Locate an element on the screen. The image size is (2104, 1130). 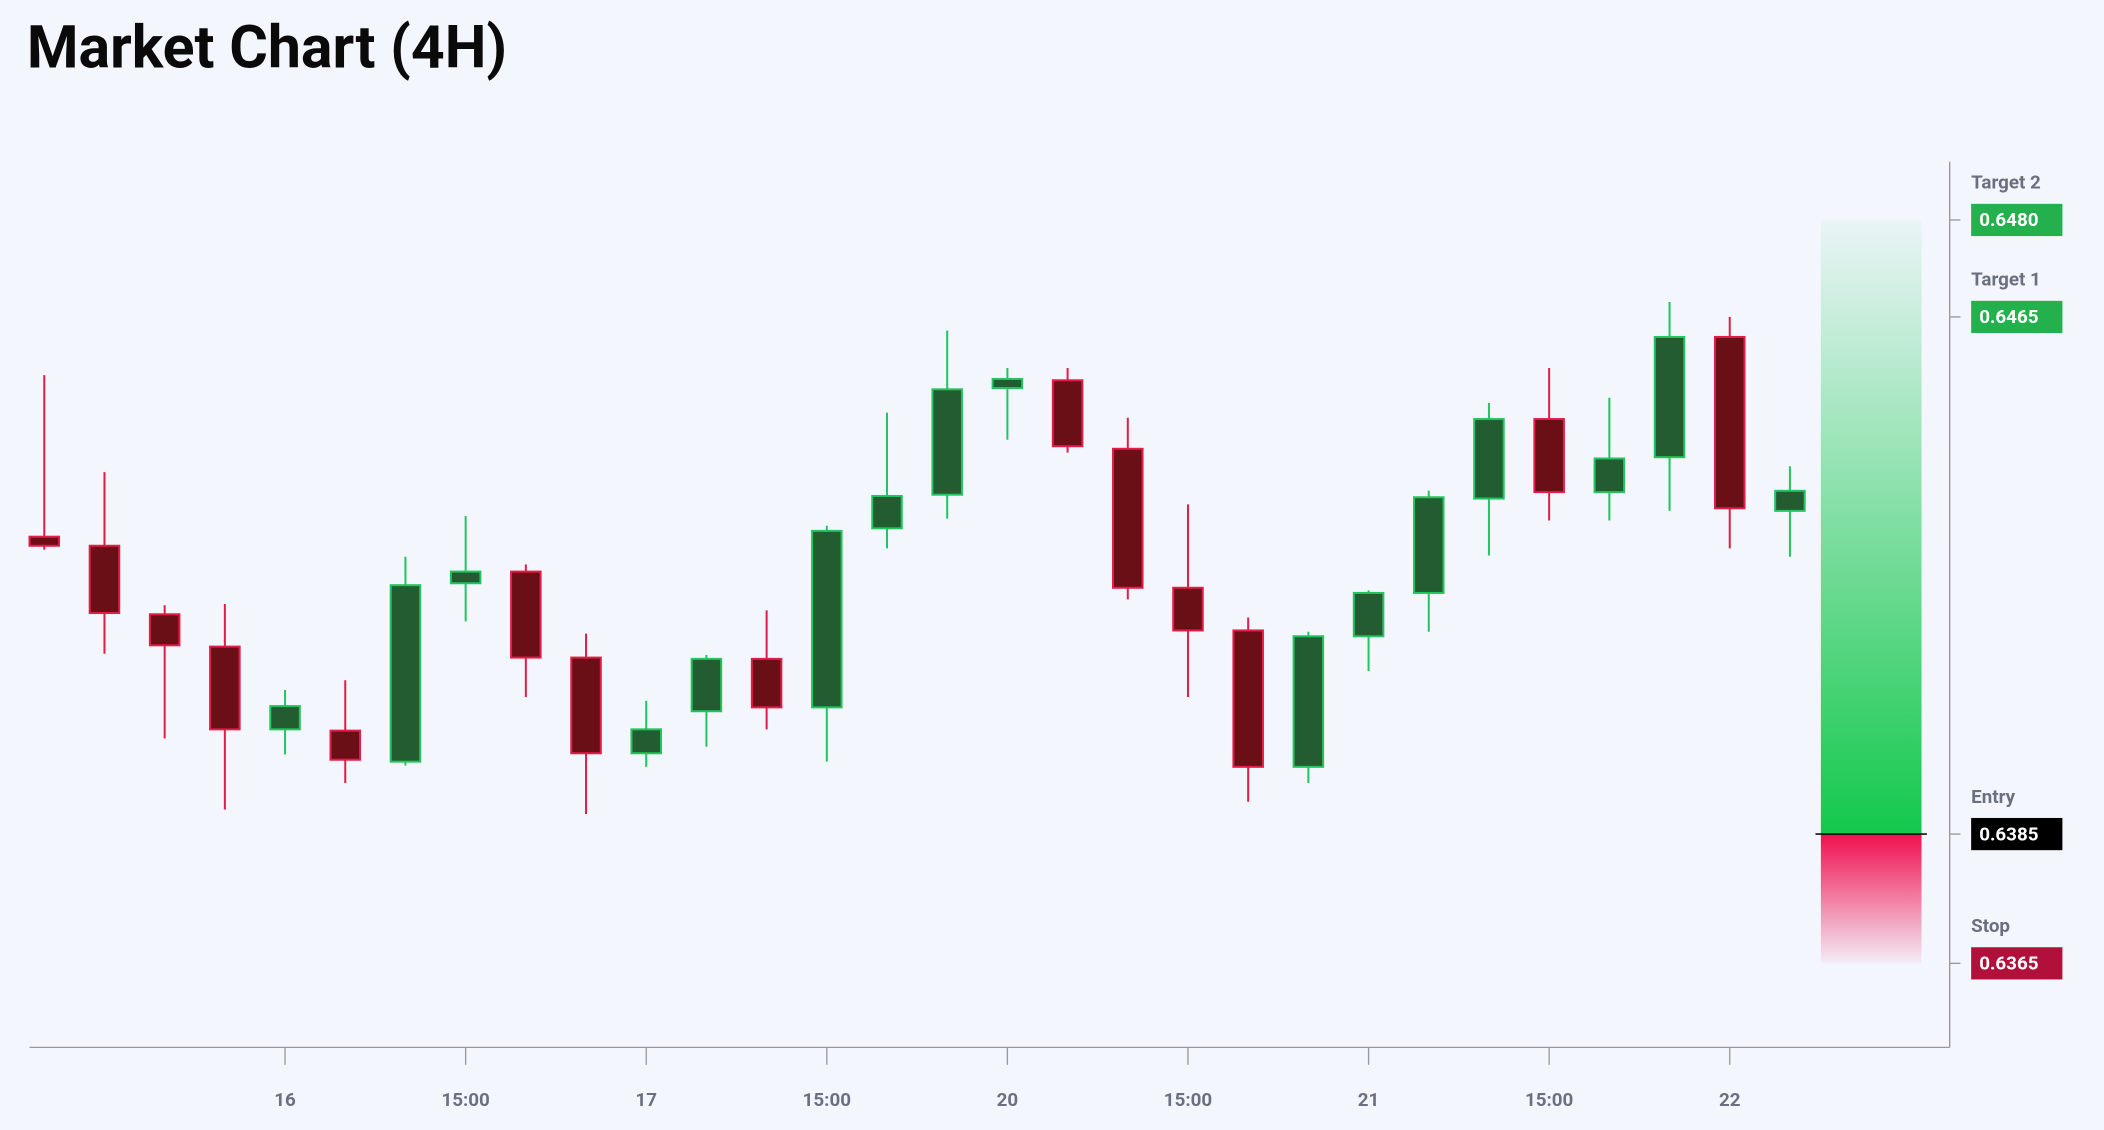
reward-zone is located at coordinates (1871, 527).